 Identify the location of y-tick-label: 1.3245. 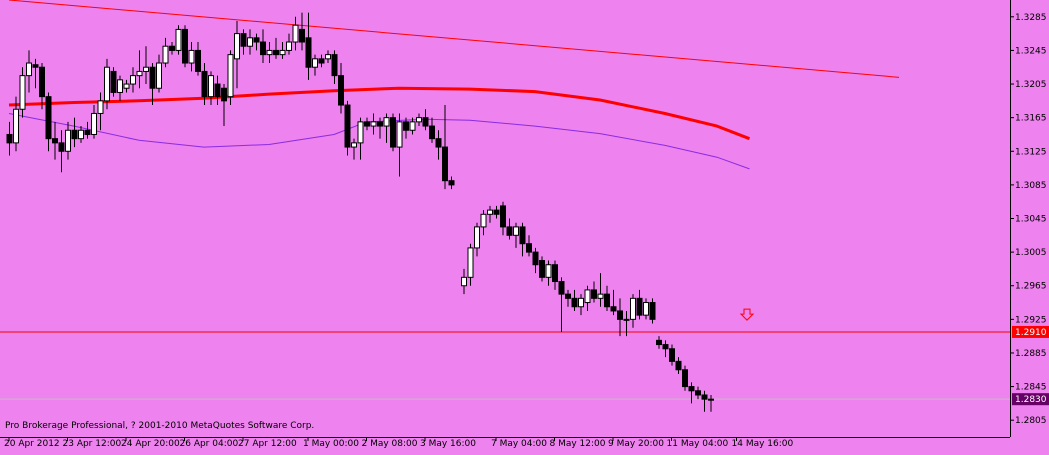
(1031, 51).